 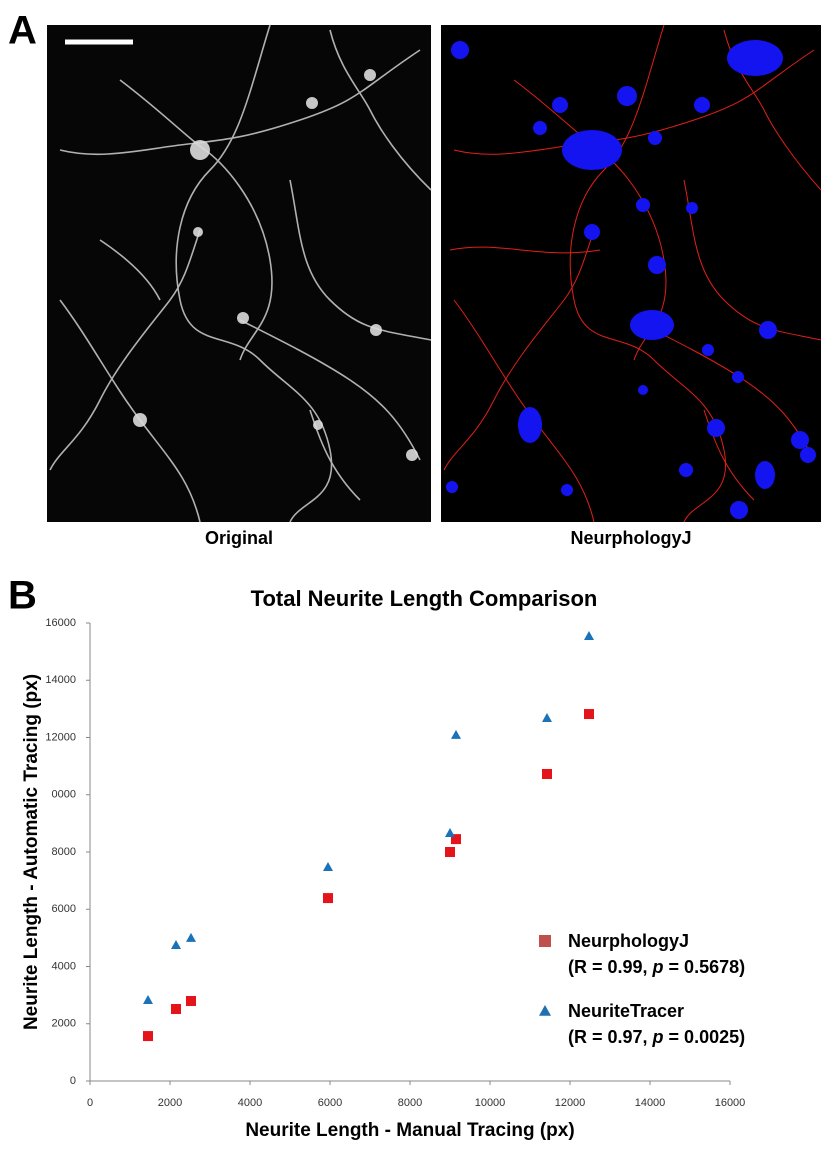 I want to click on panel-label: B, so click(x=22, y=596).